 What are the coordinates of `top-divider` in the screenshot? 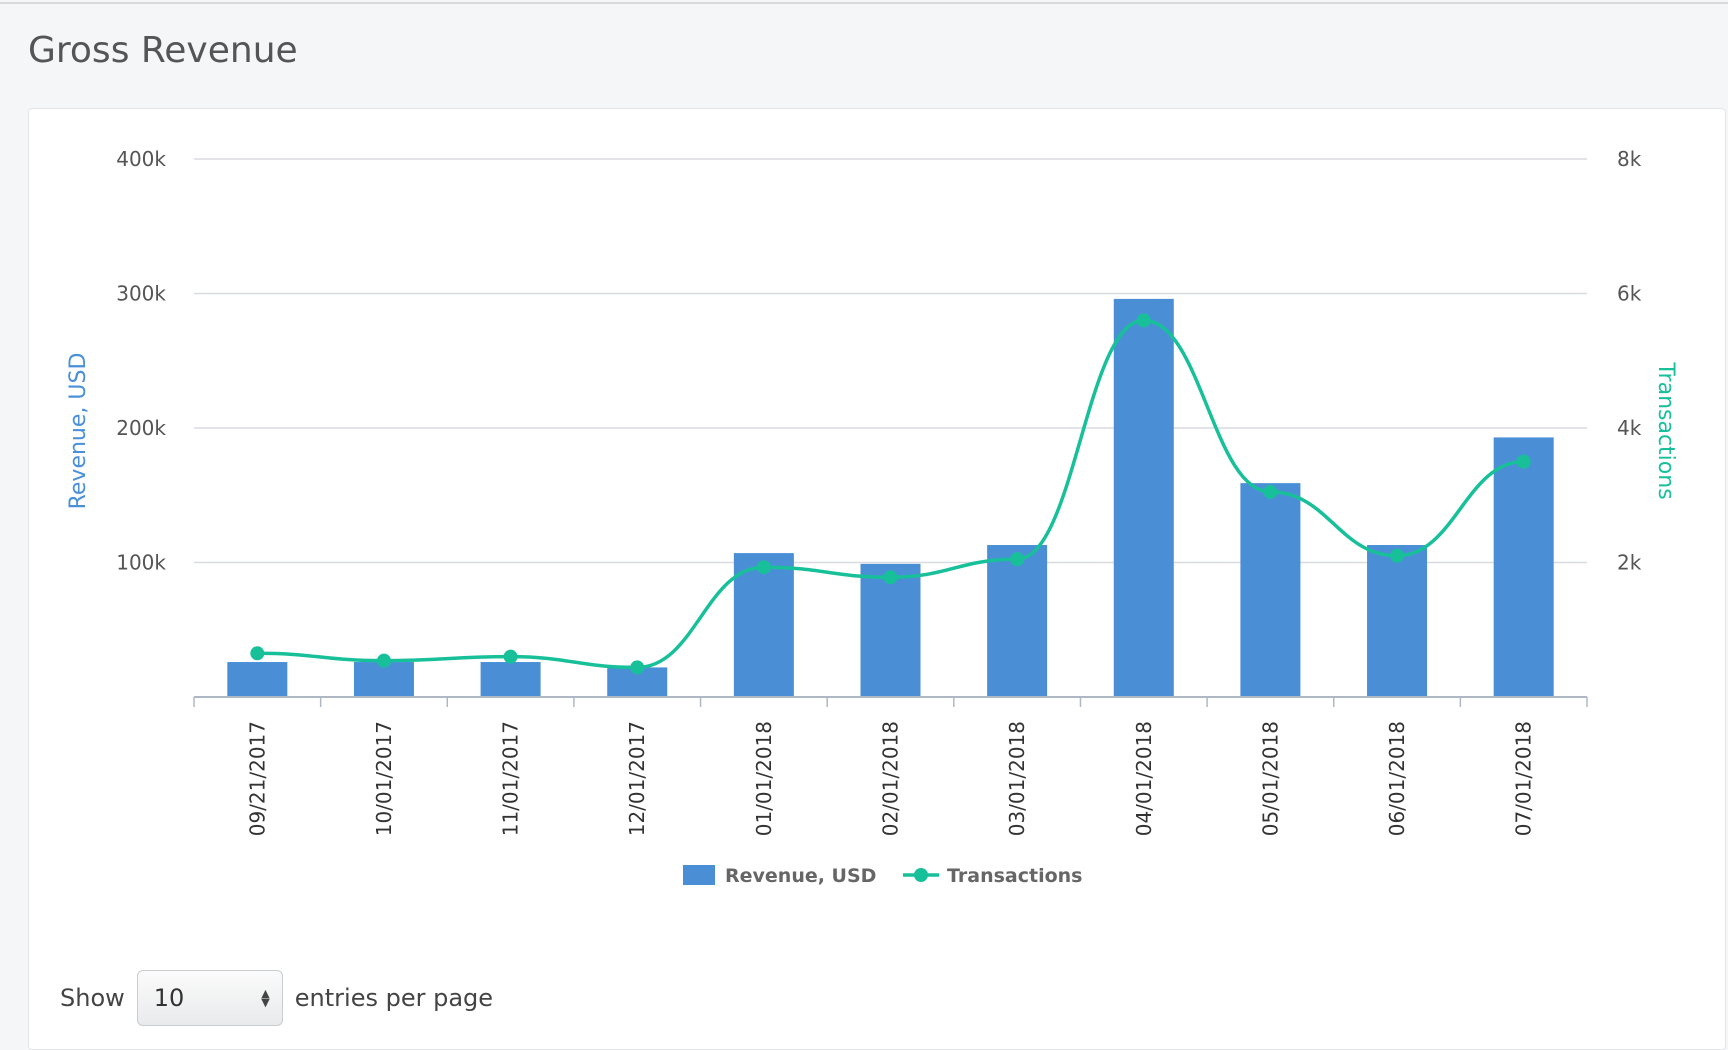 It's located at (864, 3).